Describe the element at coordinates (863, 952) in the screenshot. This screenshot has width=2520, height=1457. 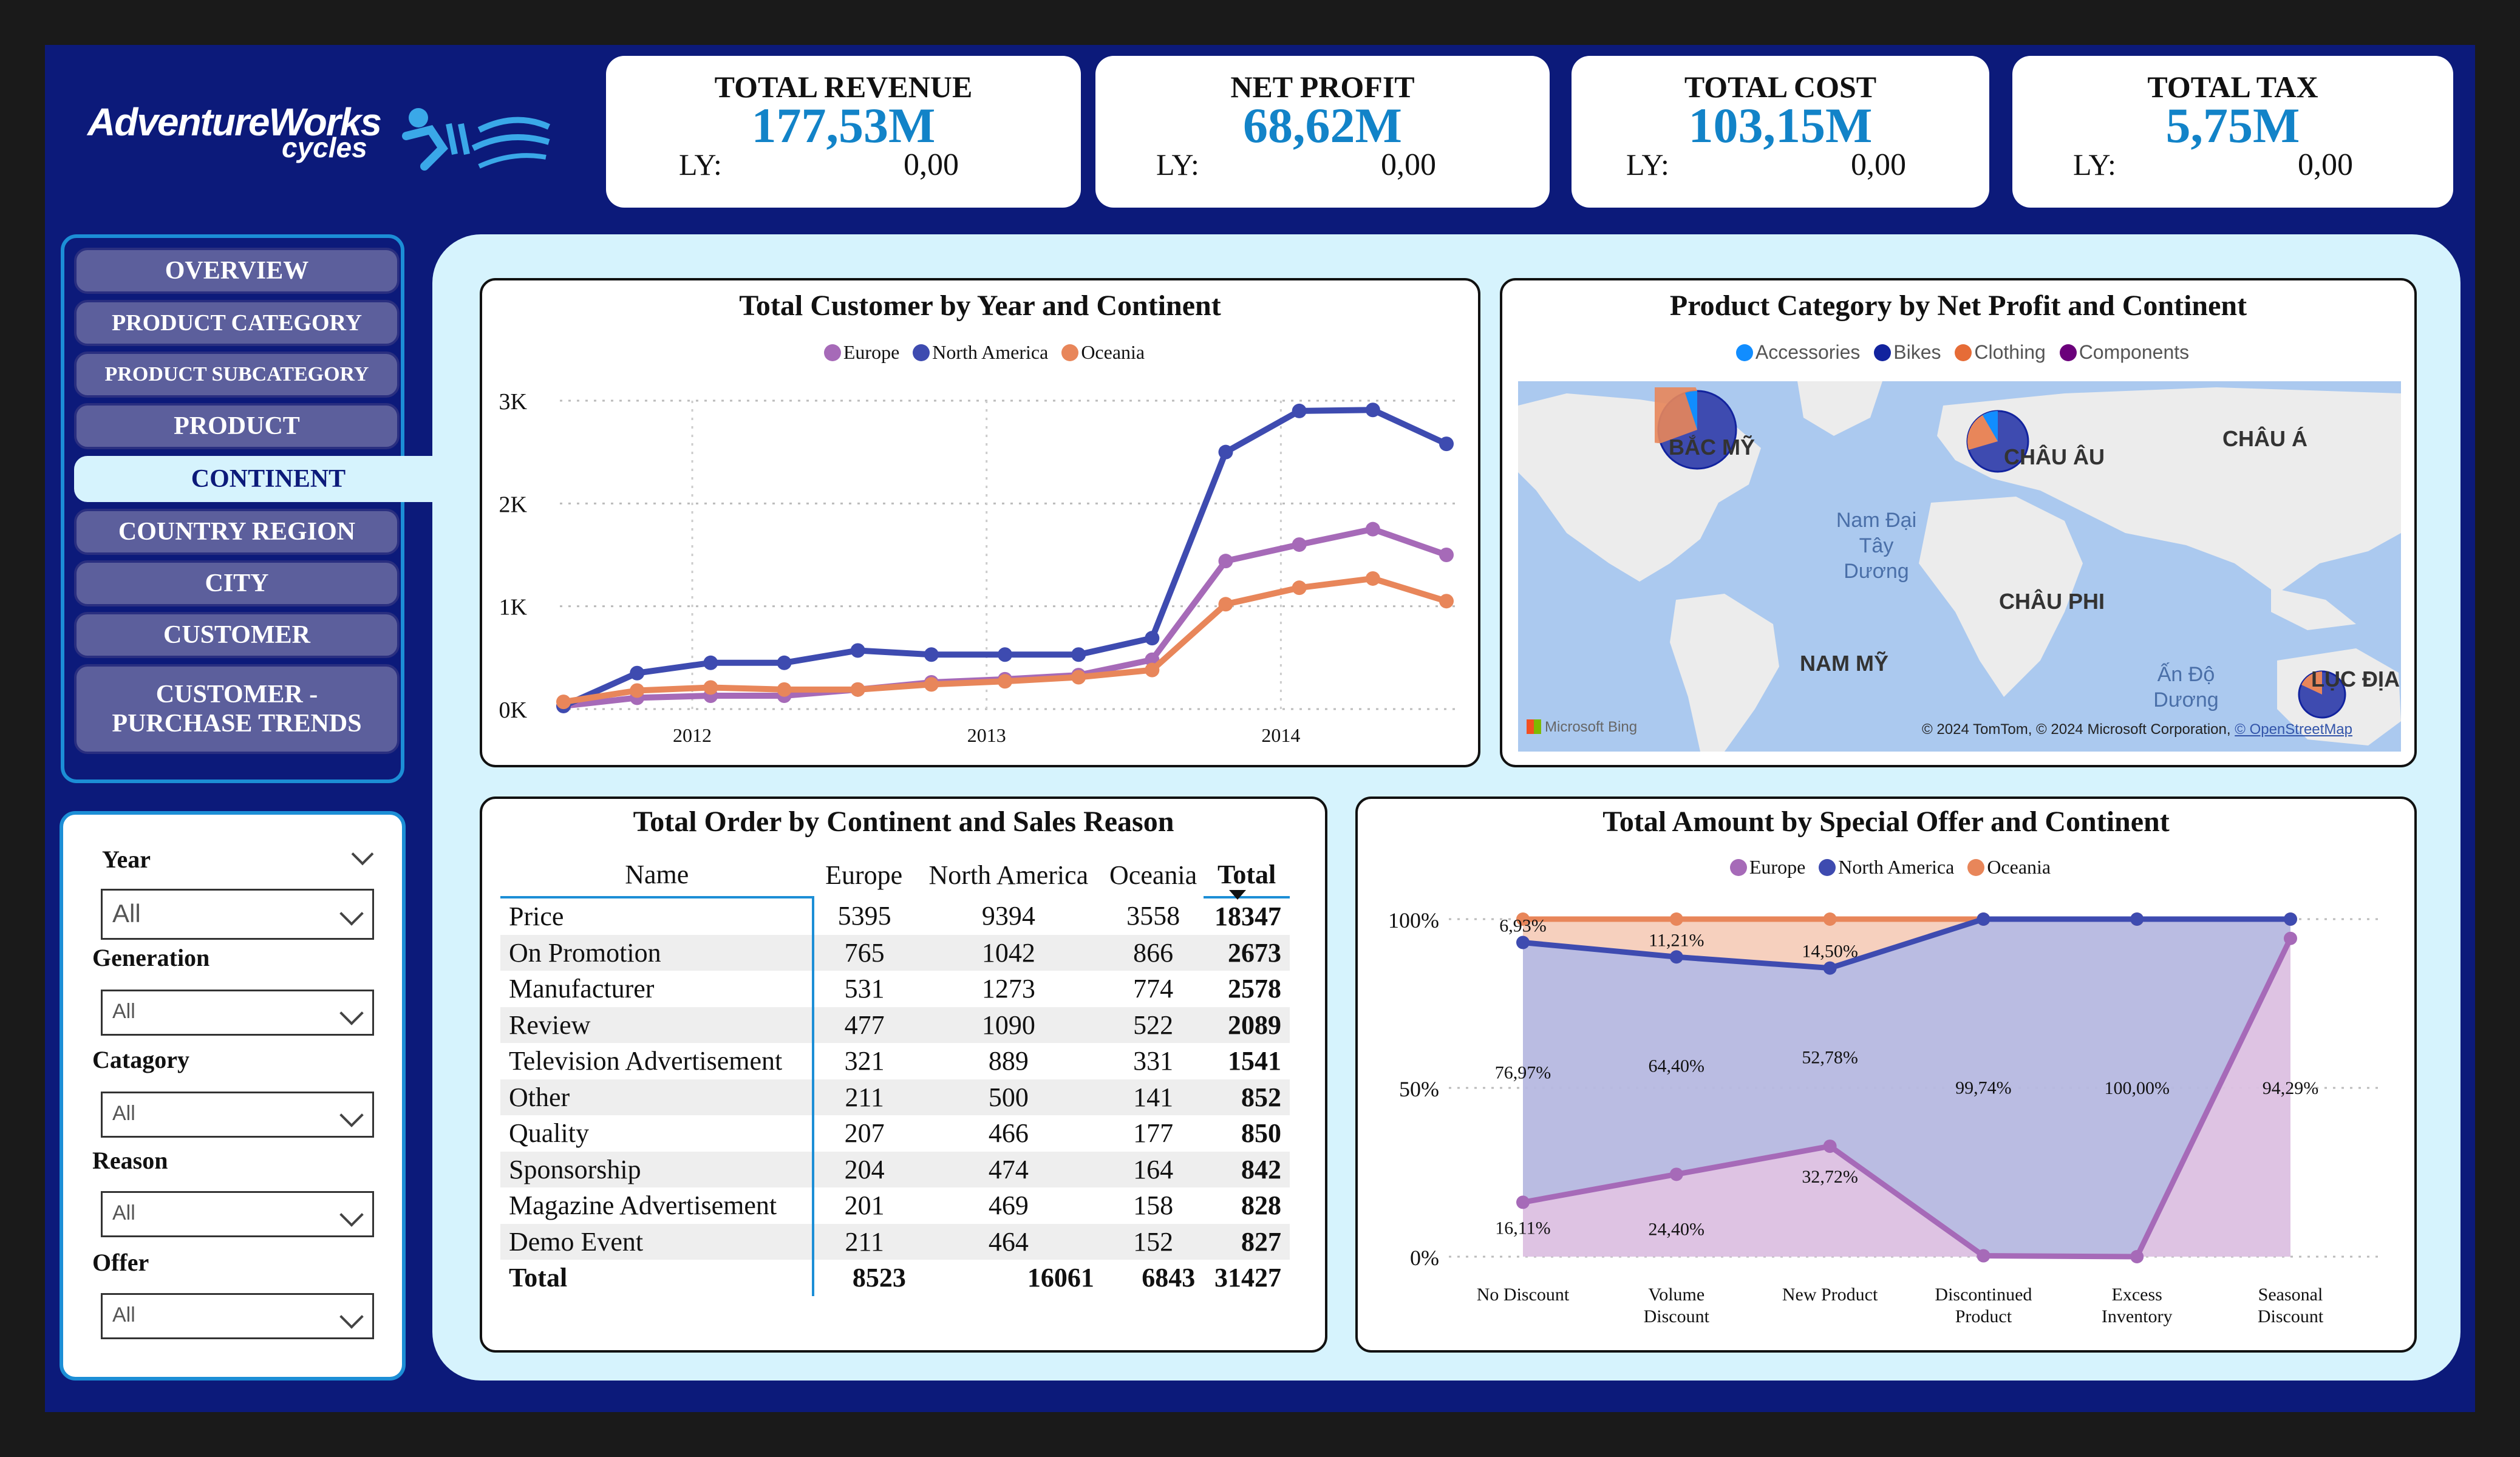
I see `row-europe: 765` at that location.